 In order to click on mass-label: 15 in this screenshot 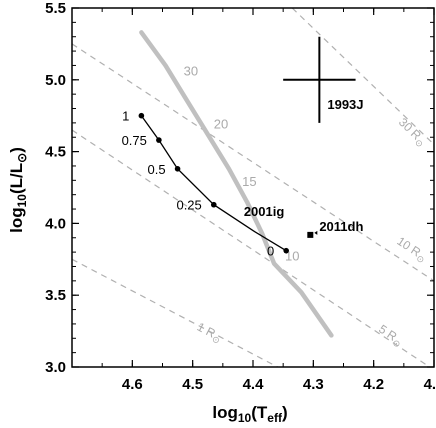, I will do `click(249, 181)`.